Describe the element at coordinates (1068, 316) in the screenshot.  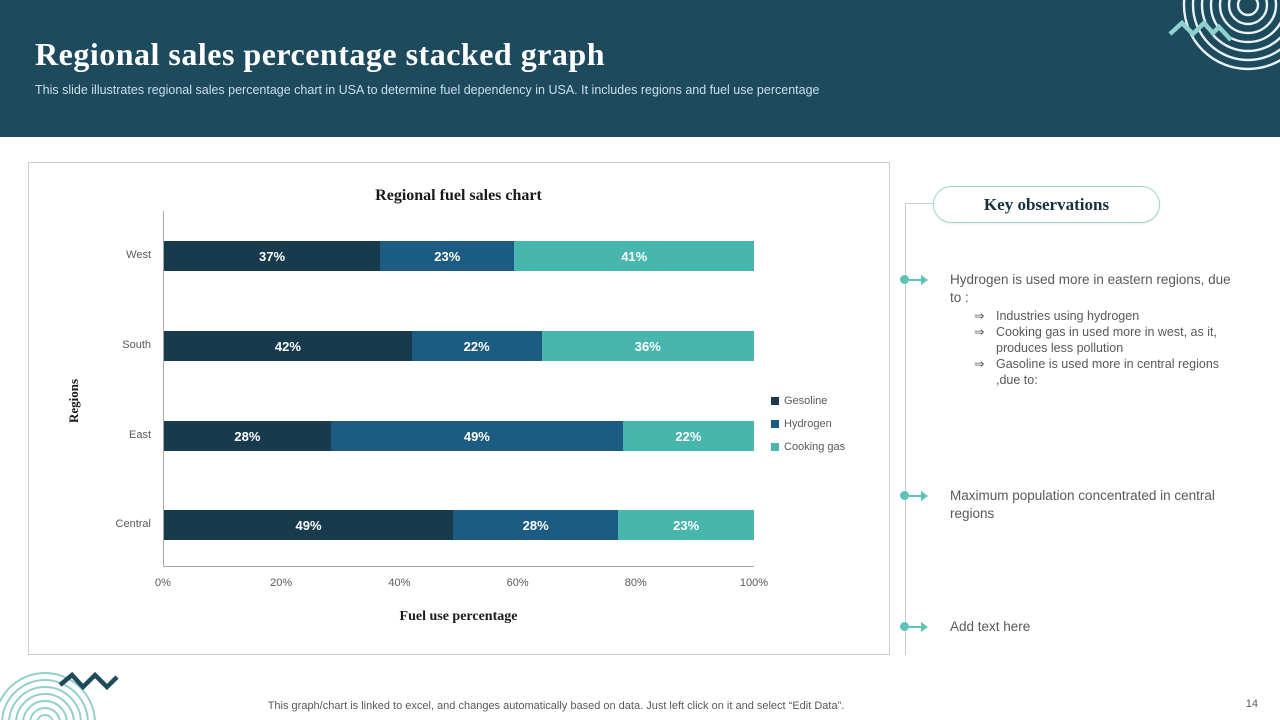
I see `observation-subtext: Industries using hydrogen` at that location.